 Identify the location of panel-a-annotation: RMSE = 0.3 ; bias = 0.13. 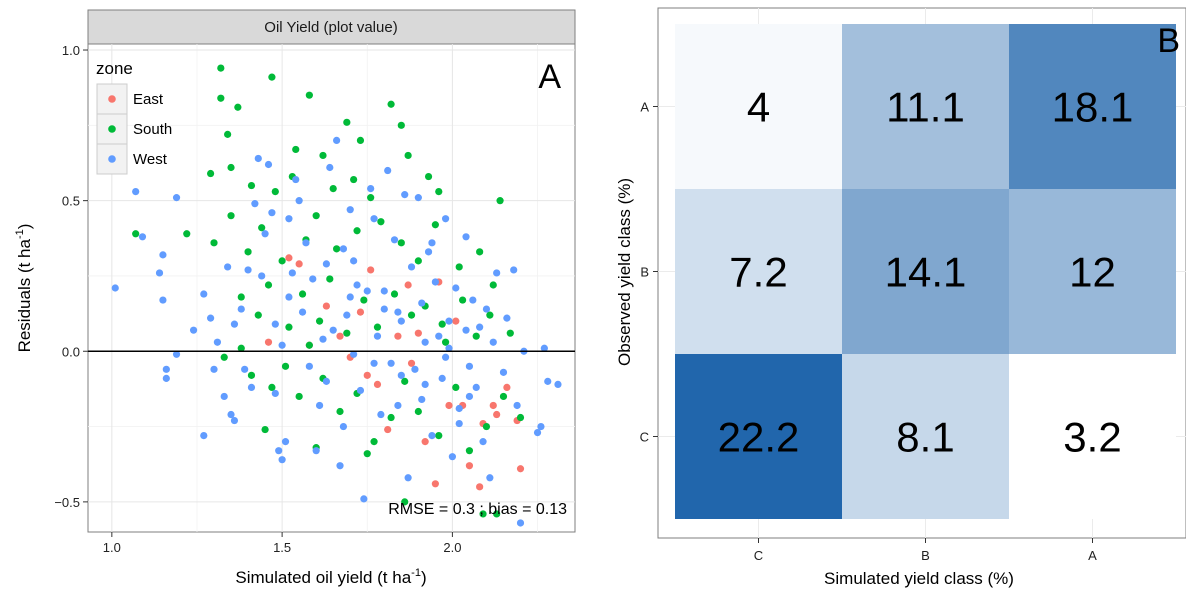
(477, 509).